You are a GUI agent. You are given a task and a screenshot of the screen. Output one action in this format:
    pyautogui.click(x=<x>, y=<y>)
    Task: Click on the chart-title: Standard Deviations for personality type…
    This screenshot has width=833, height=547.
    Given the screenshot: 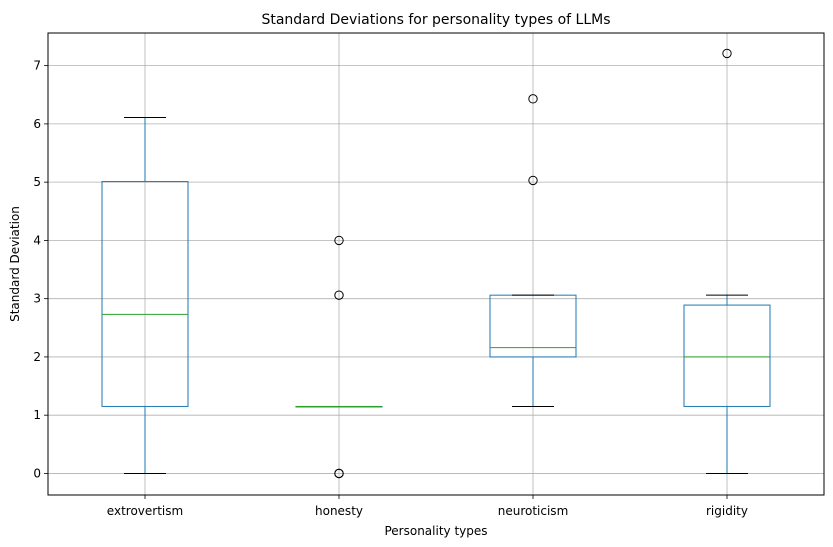 What is the action you would take?
    pyautogui.click(x=435, y=20)
    